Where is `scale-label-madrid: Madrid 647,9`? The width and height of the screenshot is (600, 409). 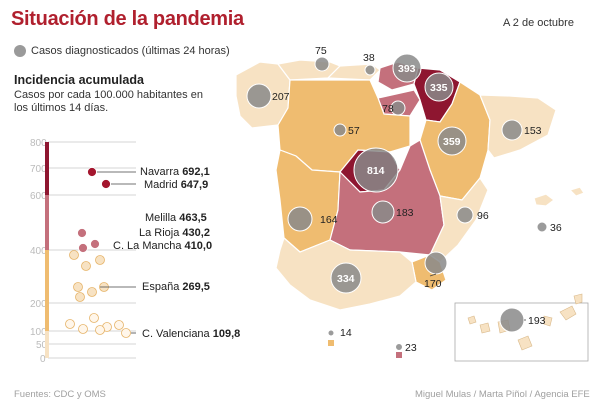 scale-label-madrid: Madrid 647,9 is located at coordinates (176, 185).